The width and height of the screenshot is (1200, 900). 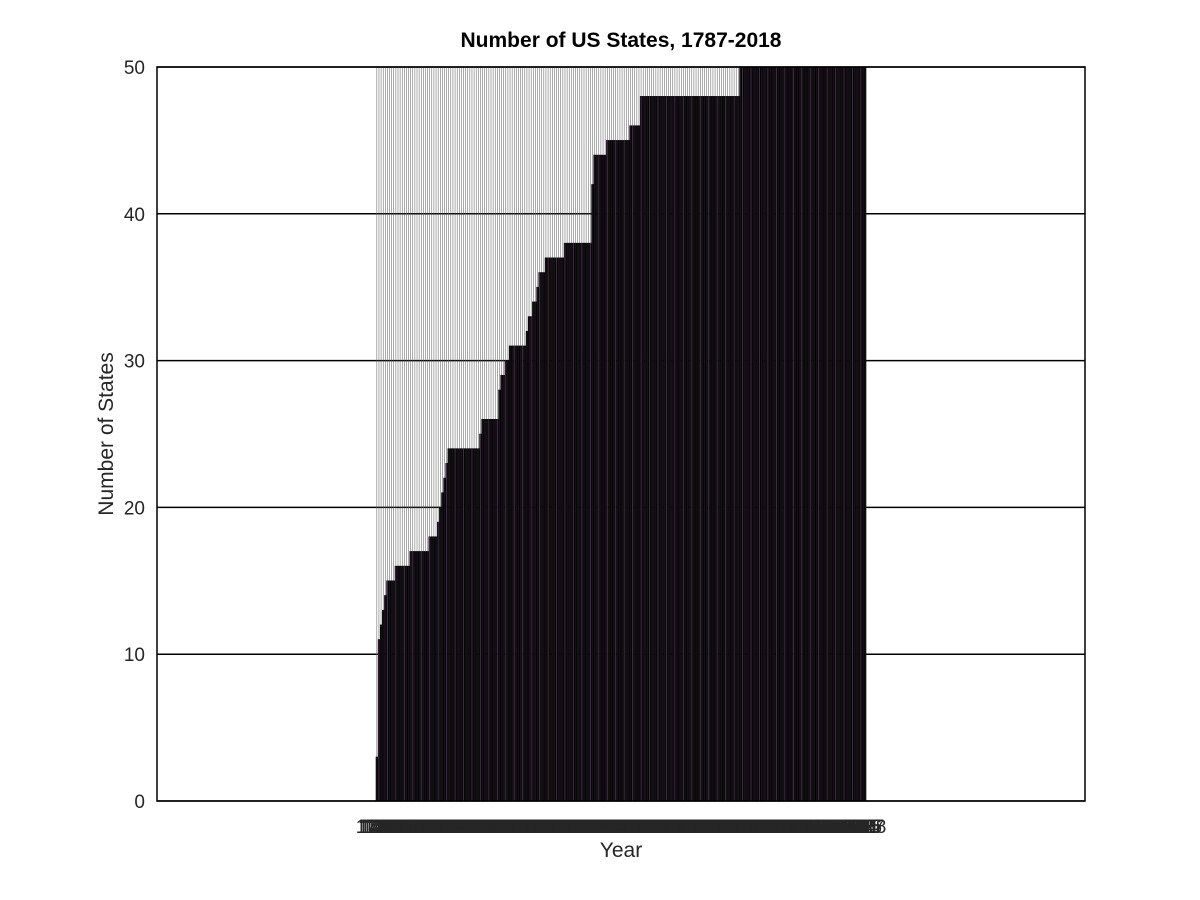 I want to click on x-tick-label: 1975, so click(x=774, y=827).